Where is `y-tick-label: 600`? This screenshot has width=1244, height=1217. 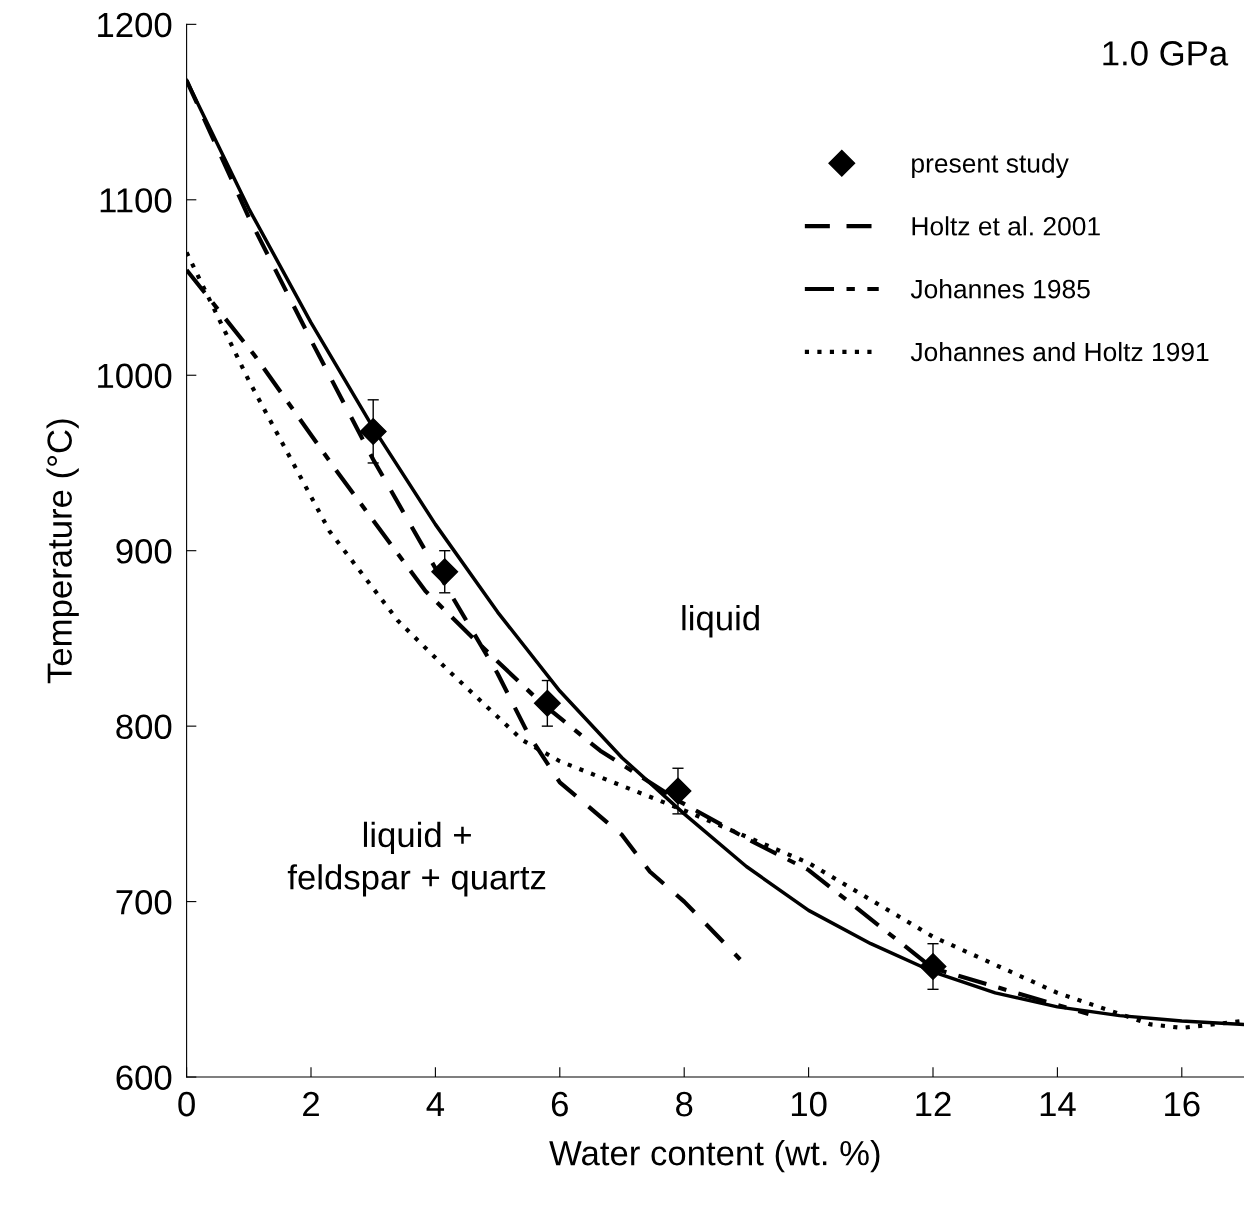 y-tick-label: 600 is located at coordinates (144, 1077).